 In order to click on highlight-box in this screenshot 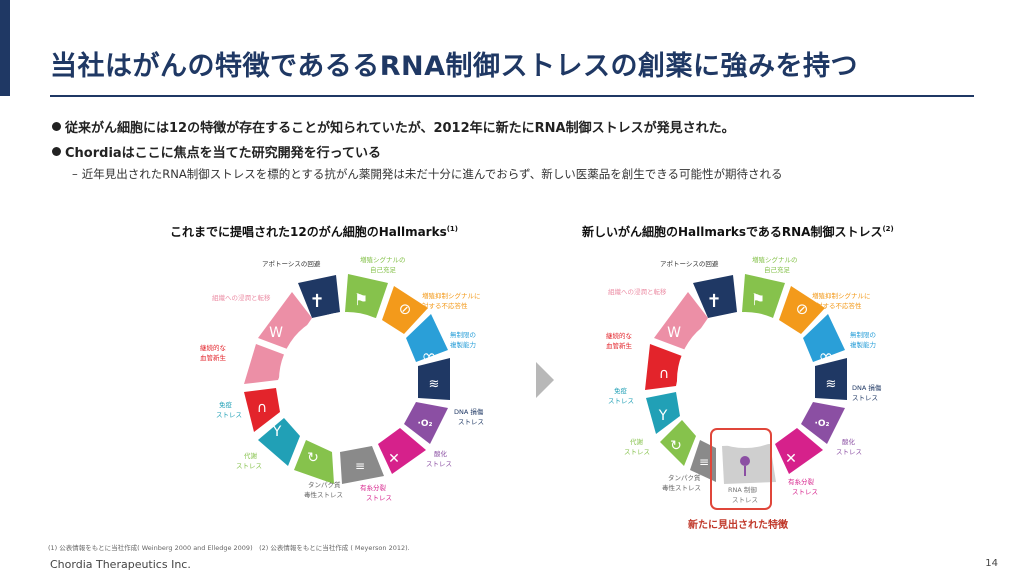, I will do `click(741, 469)`.